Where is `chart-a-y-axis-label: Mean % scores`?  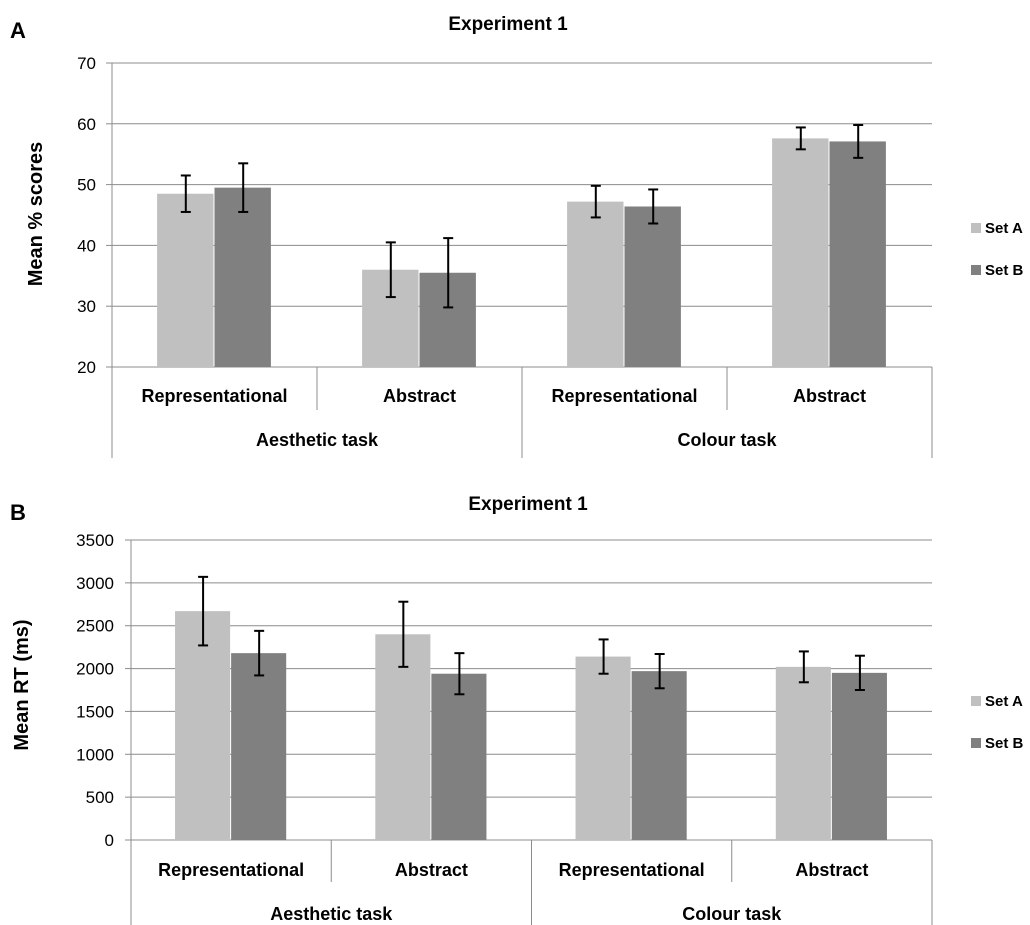 chart-a-y-axis-label: Mean % scores is located at coordinates (36, 214).